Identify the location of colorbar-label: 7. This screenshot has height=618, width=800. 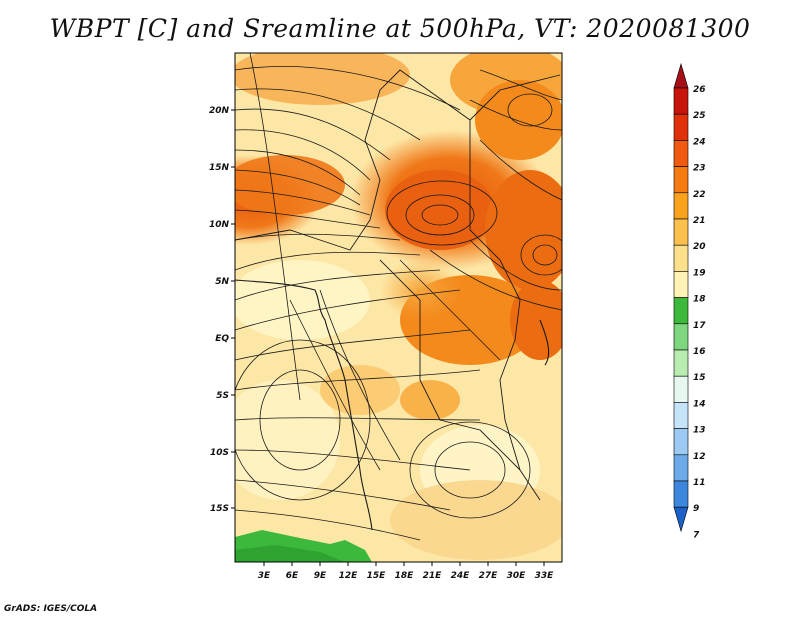
(696, 535).